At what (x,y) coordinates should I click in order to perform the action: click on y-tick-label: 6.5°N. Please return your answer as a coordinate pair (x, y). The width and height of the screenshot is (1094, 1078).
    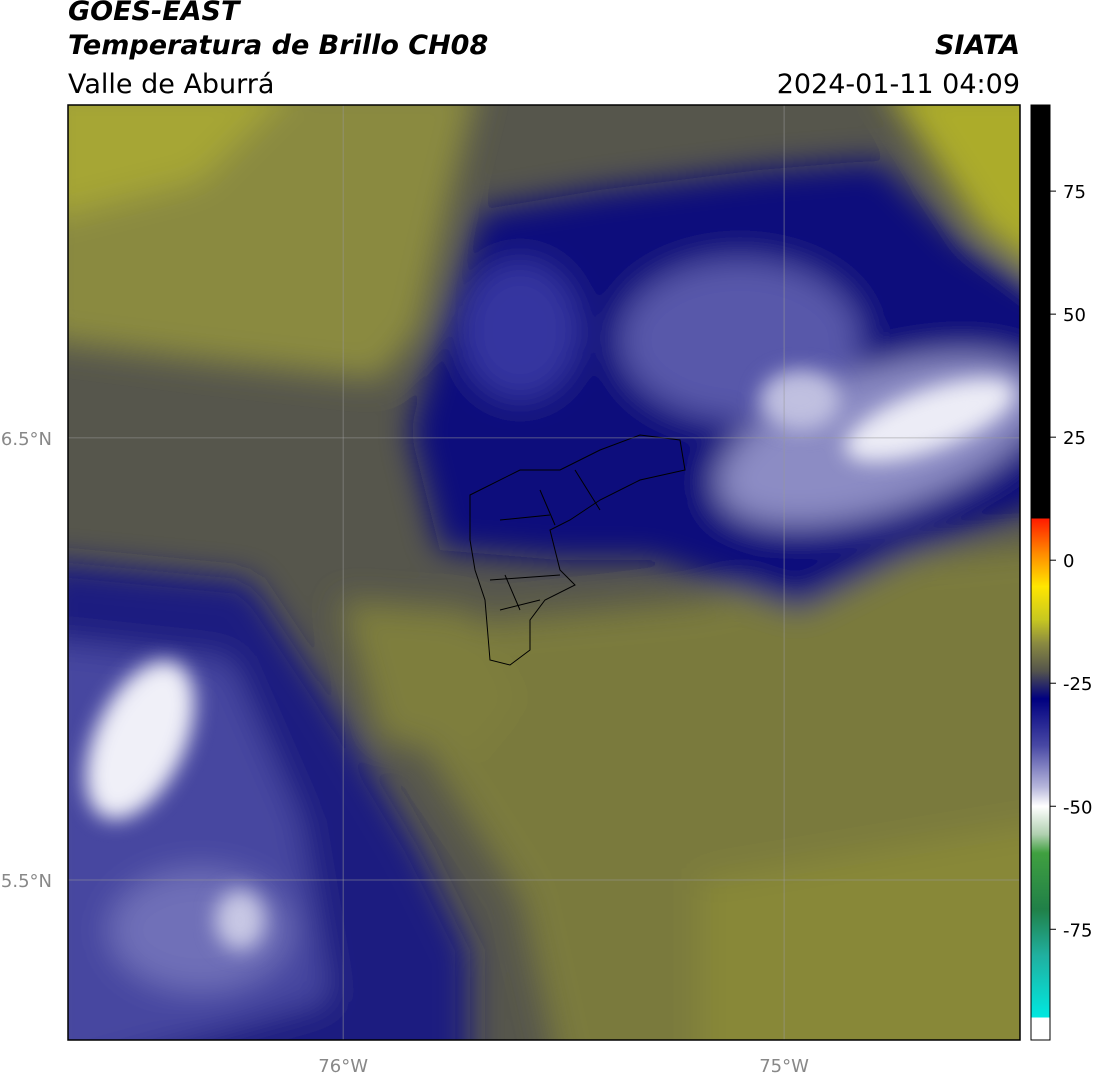
    Looking at the image, I should click on (26, 439).